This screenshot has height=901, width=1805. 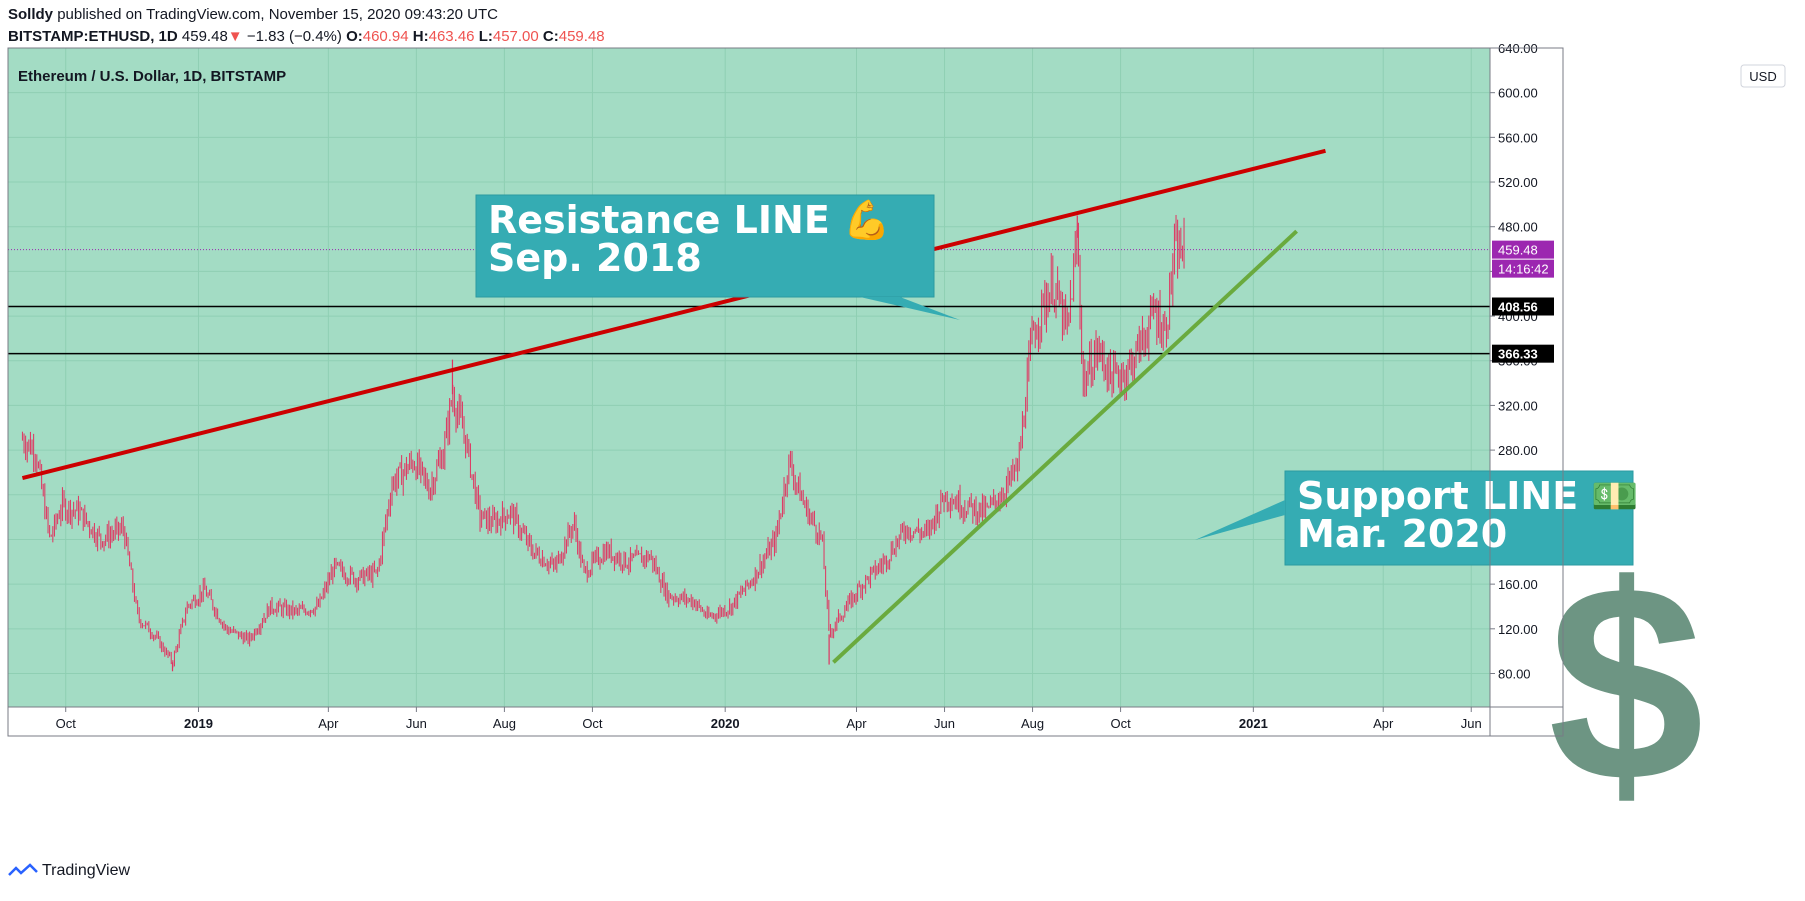 What do you see at coordinates (749, 721) in the screenshot?
I see `time-axis` at bounding box center [749, 721].